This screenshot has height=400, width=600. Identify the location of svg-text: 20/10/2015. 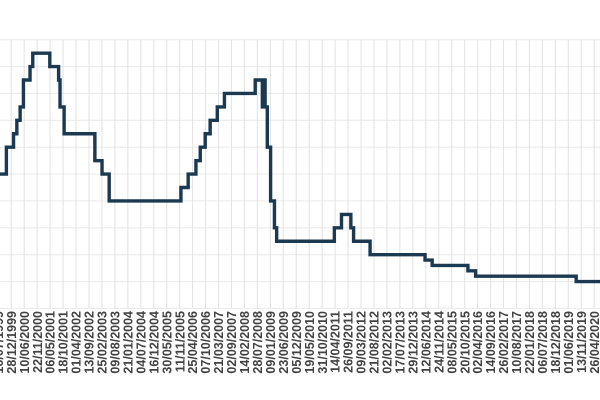
(465, 342).